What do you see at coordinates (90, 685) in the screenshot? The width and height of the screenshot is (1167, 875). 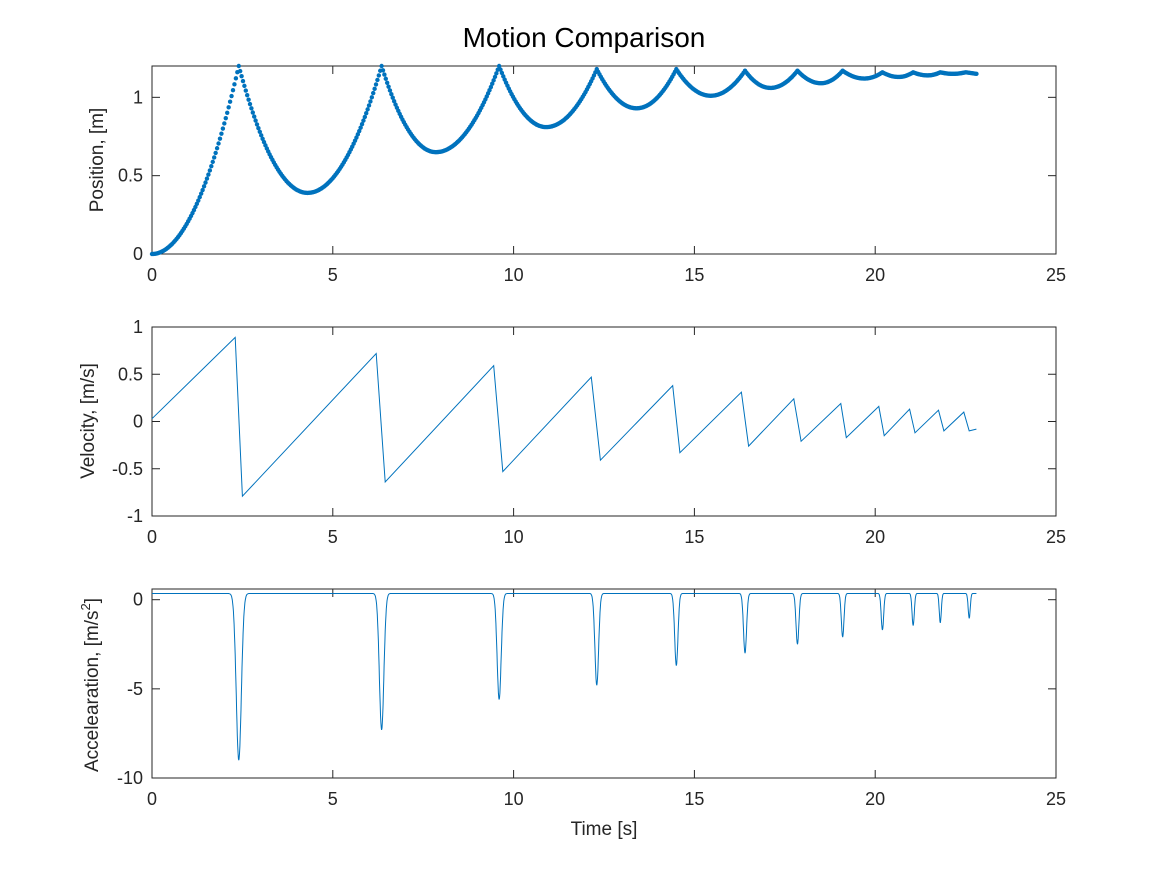 I see `acceleration-ylabel: Accelearation, [m/s2]` at bounding box center [90, 685].